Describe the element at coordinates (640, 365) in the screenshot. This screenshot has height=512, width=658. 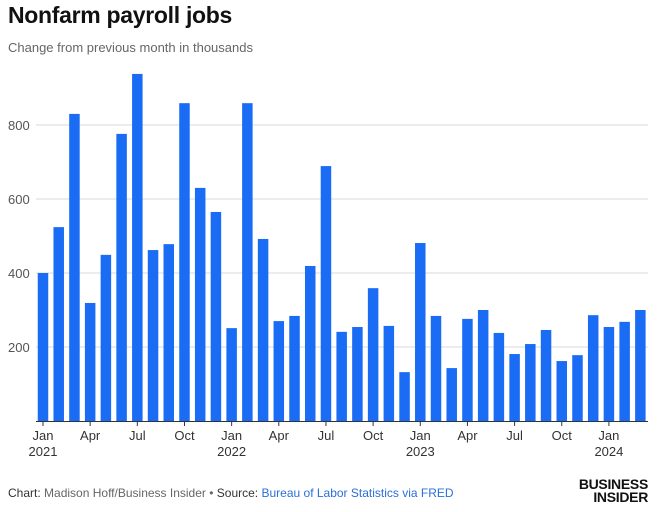
I see `bar-mar-2024` at that location.